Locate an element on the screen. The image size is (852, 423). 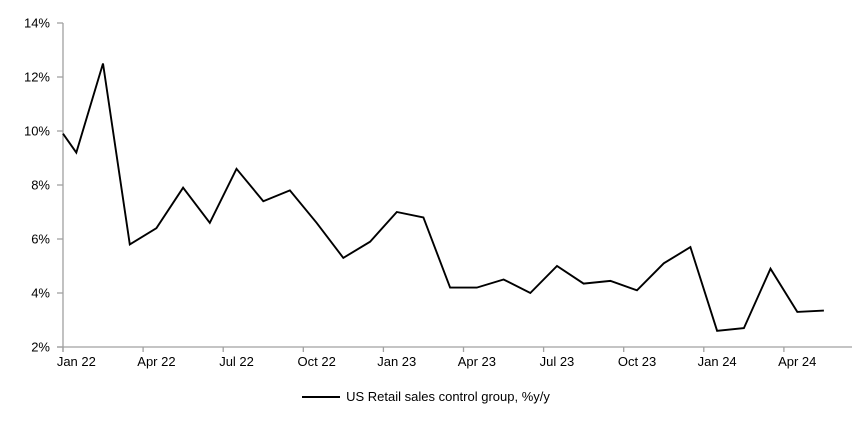
x-axis-tick-label: Jan 24 is located at coordinates (717, 361).